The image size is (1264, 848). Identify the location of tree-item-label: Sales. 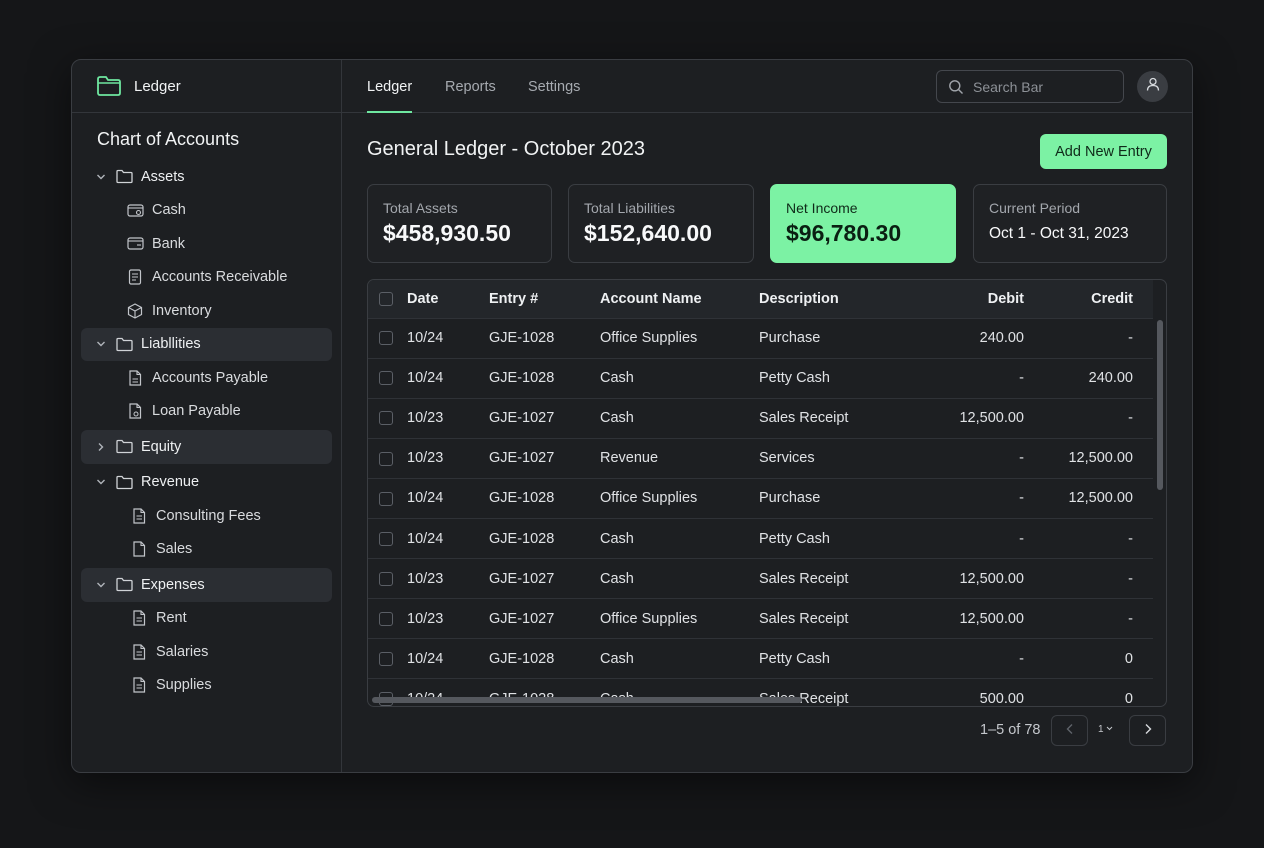
(174, 549).